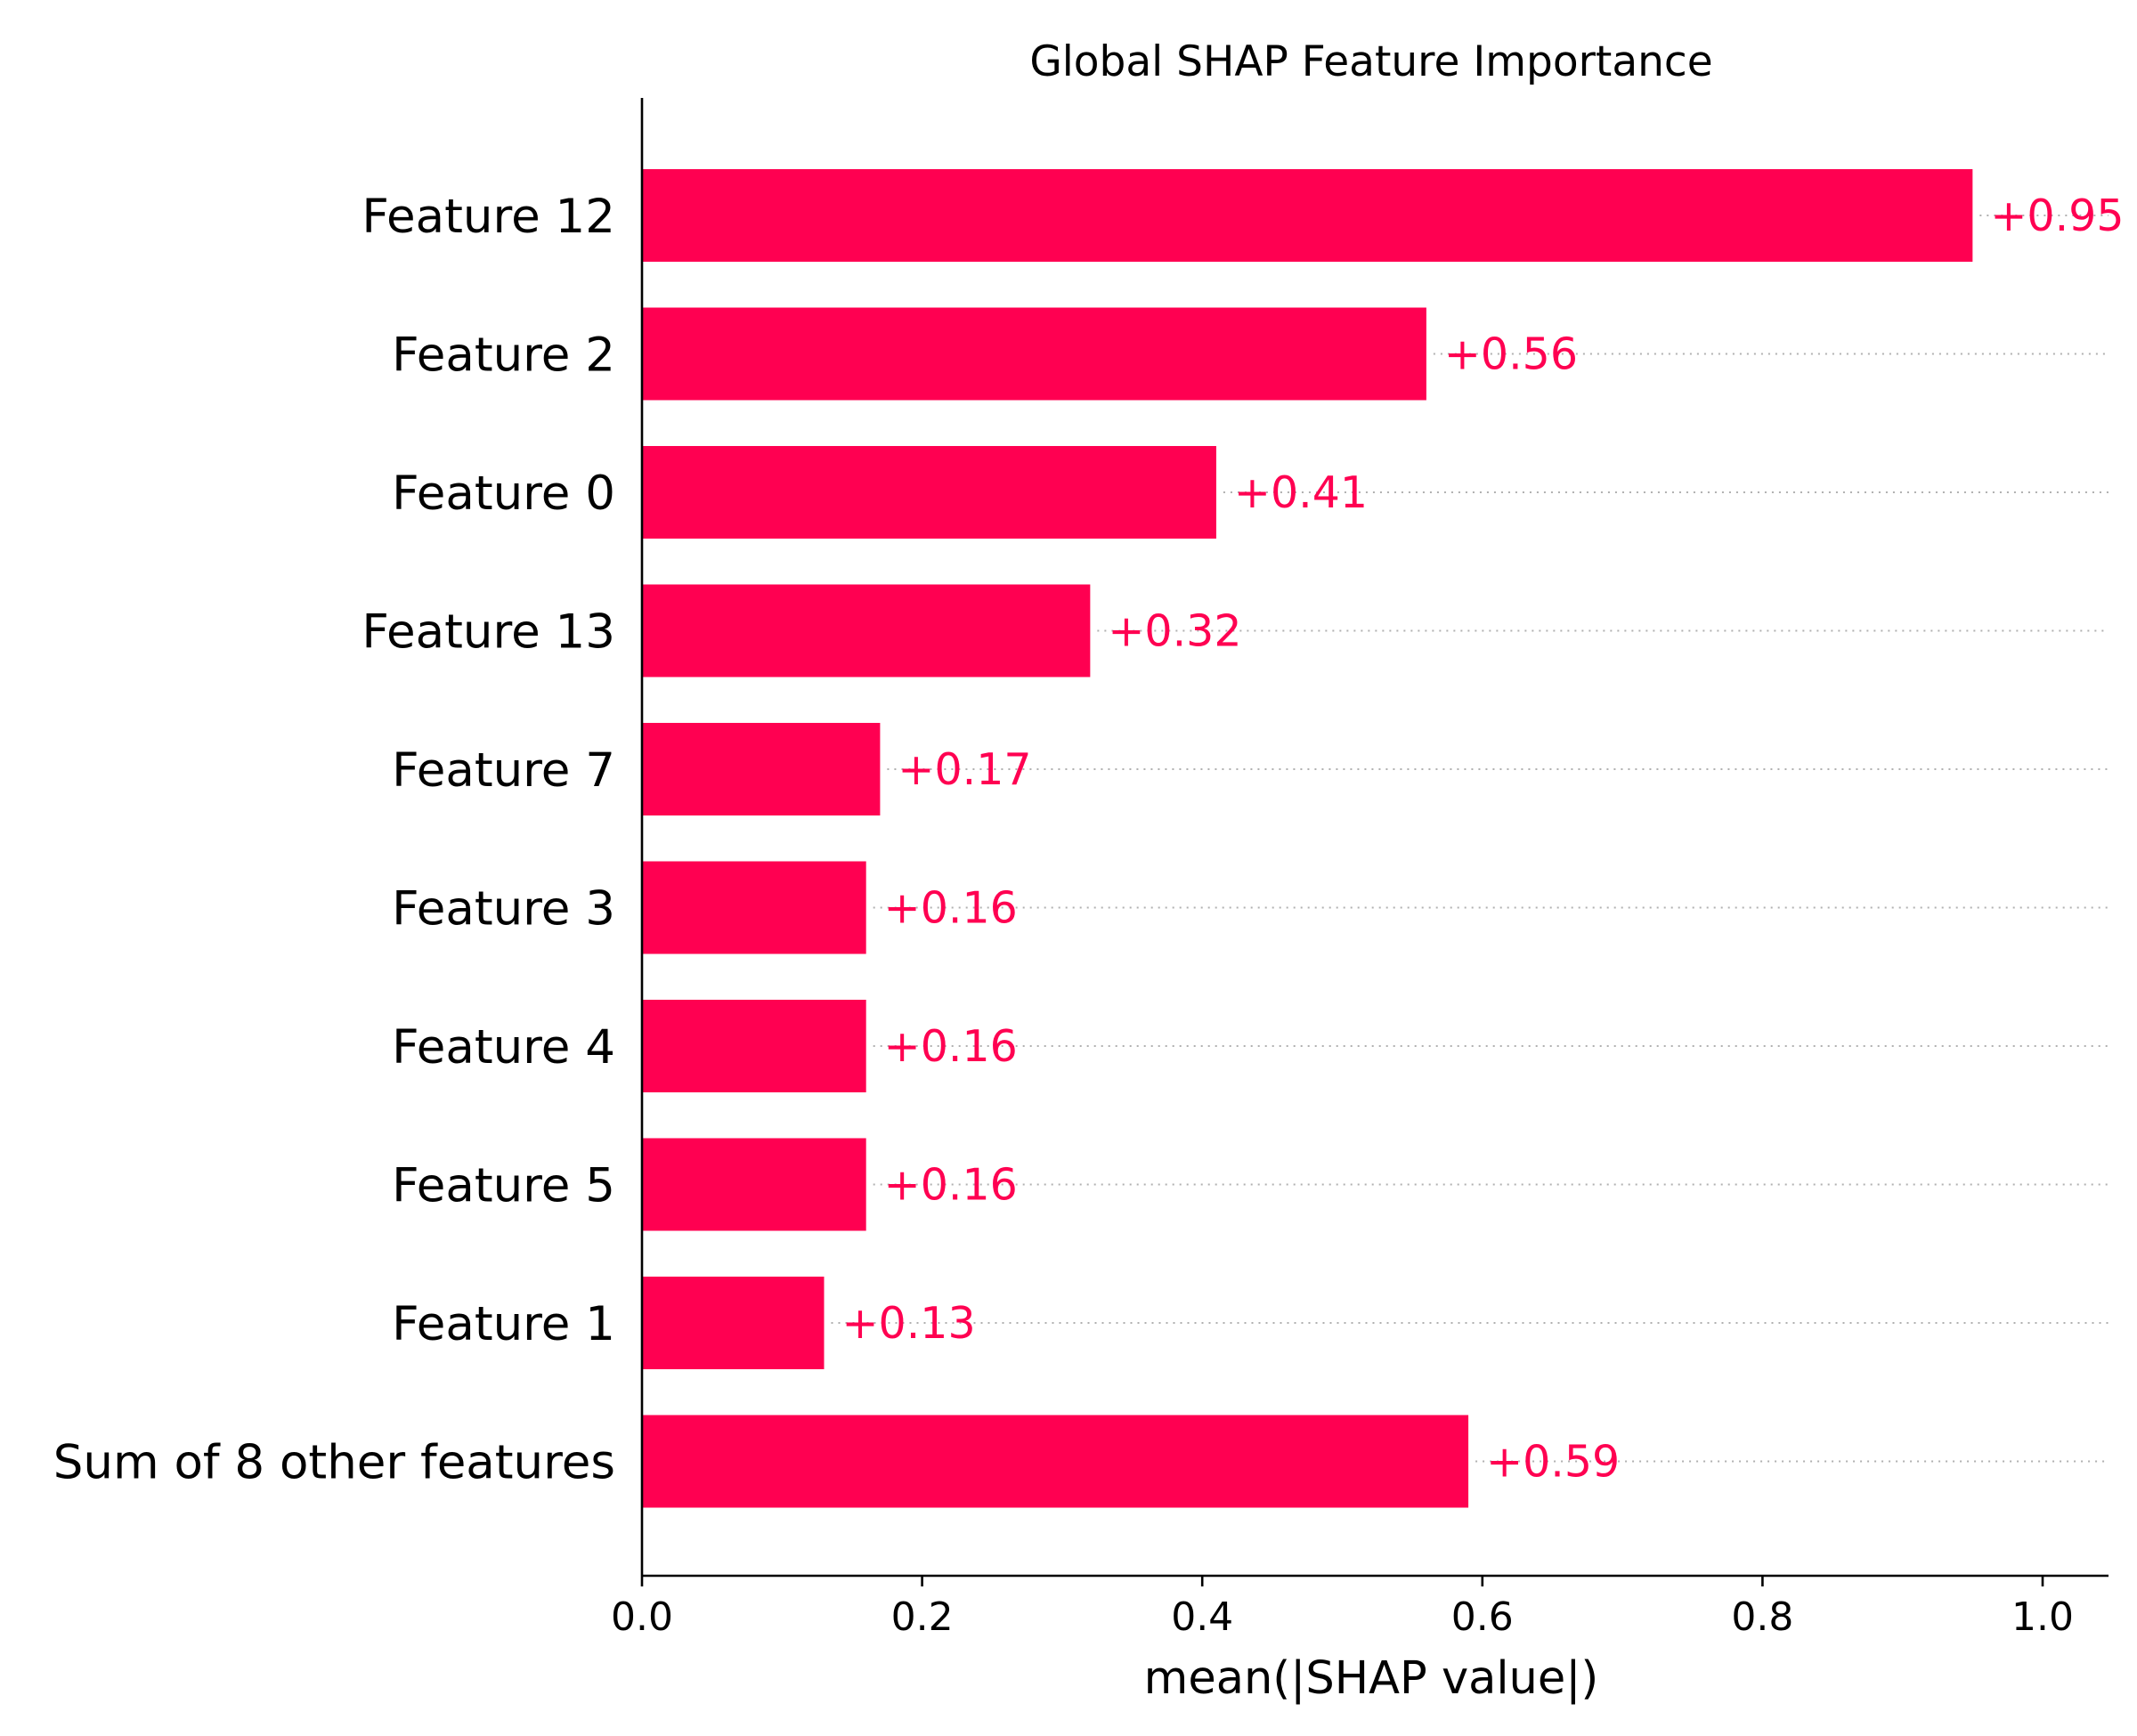 The image size is (2137, 1736). I want to click on category-label-feature-0: Feature 0, so click(503, 493).